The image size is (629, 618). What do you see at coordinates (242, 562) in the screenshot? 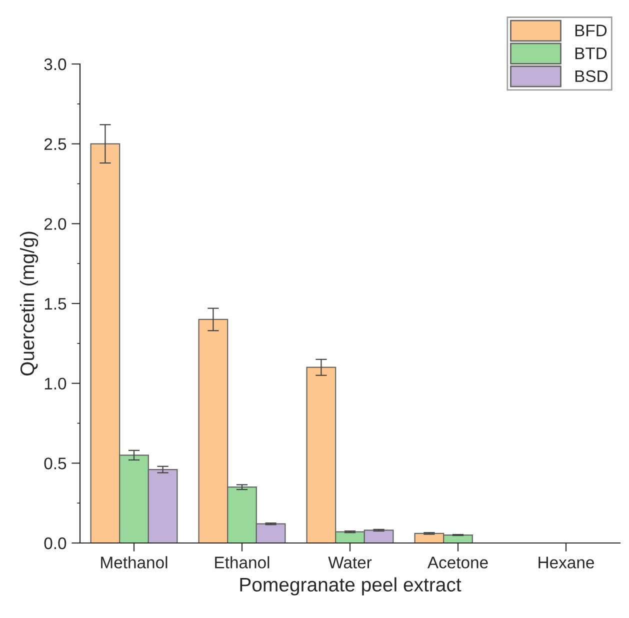
I see `x-tick-label: Ethanol` at bounding box center [242, 562].